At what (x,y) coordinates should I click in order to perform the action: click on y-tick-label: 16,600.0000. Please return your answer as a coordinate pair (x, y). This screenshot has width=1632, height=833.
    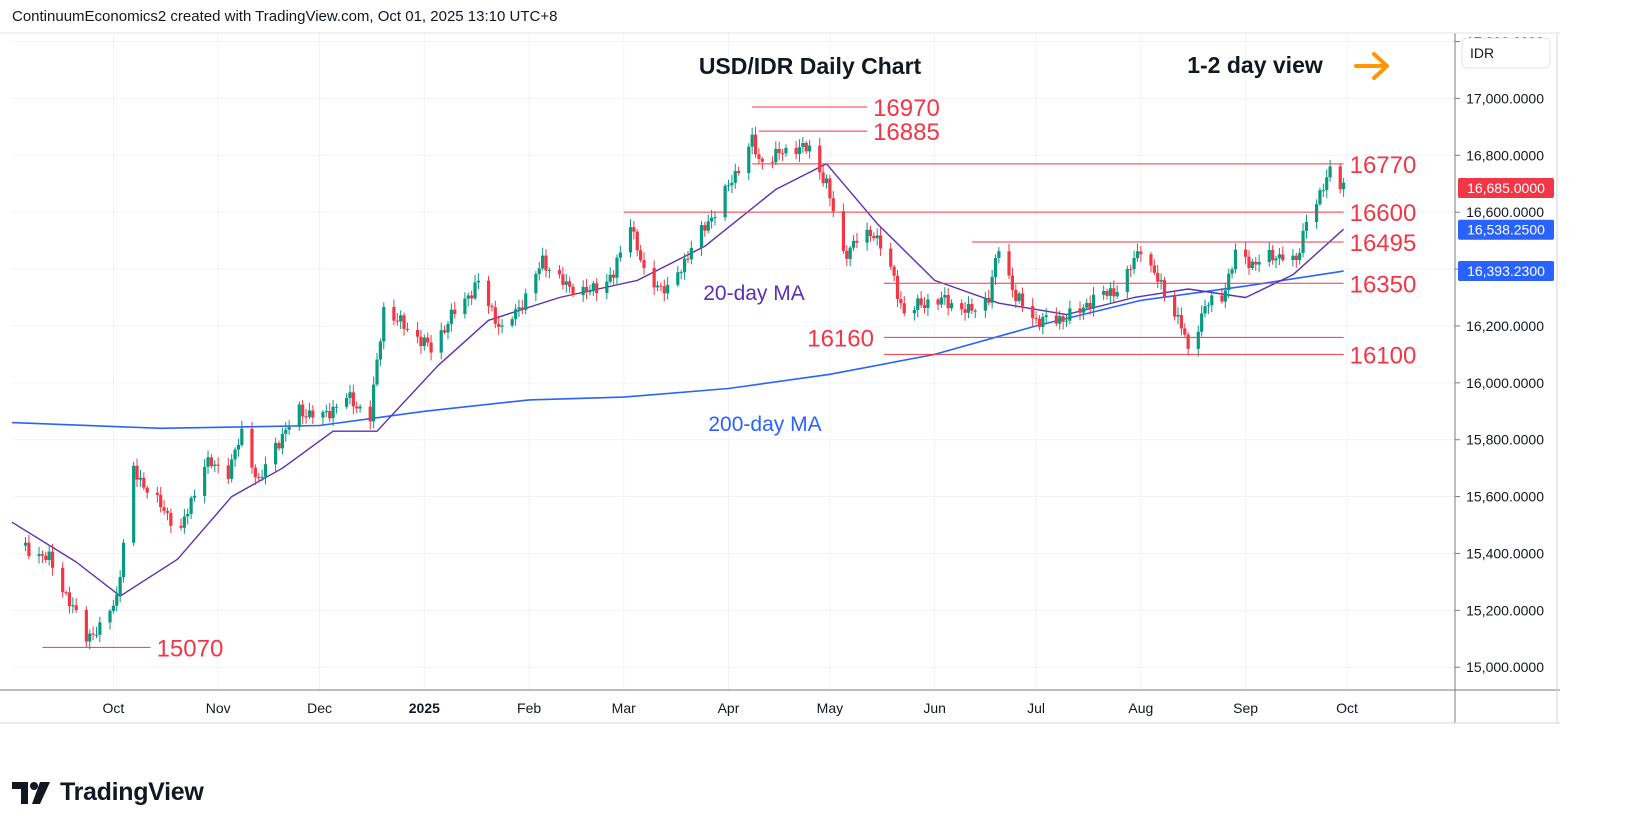
    Looking at the image, I should click on (1505, 212).